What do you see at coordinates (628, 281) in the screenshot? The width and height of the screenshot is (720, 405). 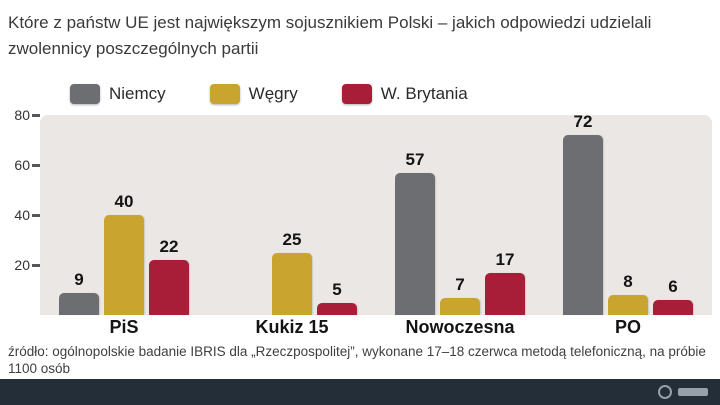 I see `bar-value-label: 8` at bounding box center [628, 281].